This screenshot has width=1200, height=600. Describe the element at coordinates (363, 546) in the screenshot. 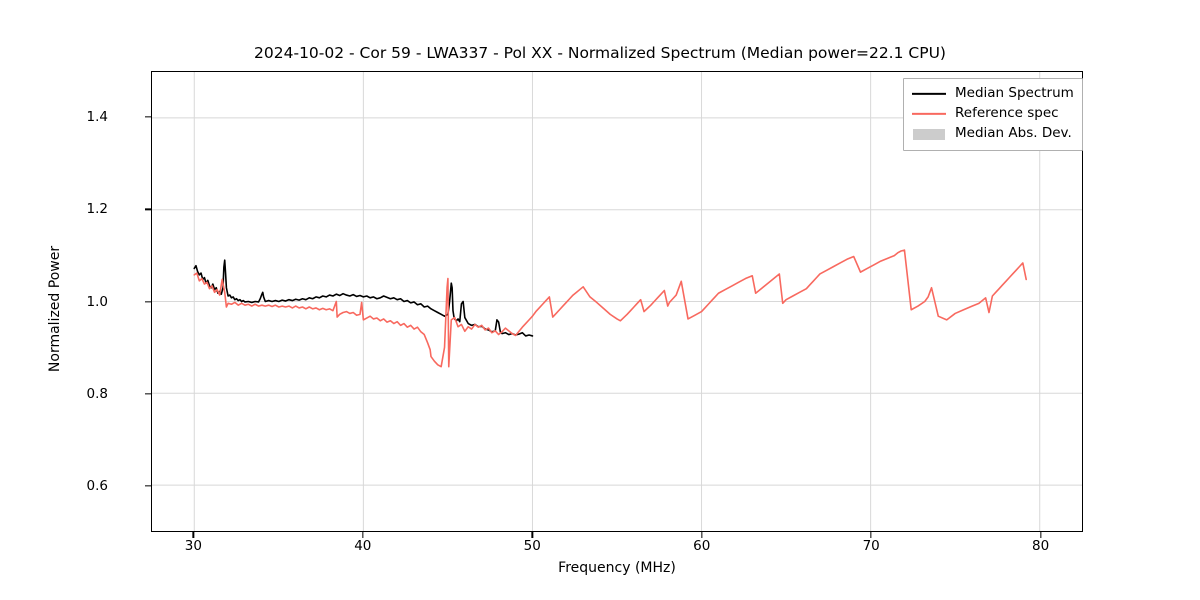

I see `x-tick-label: 40` at that location.